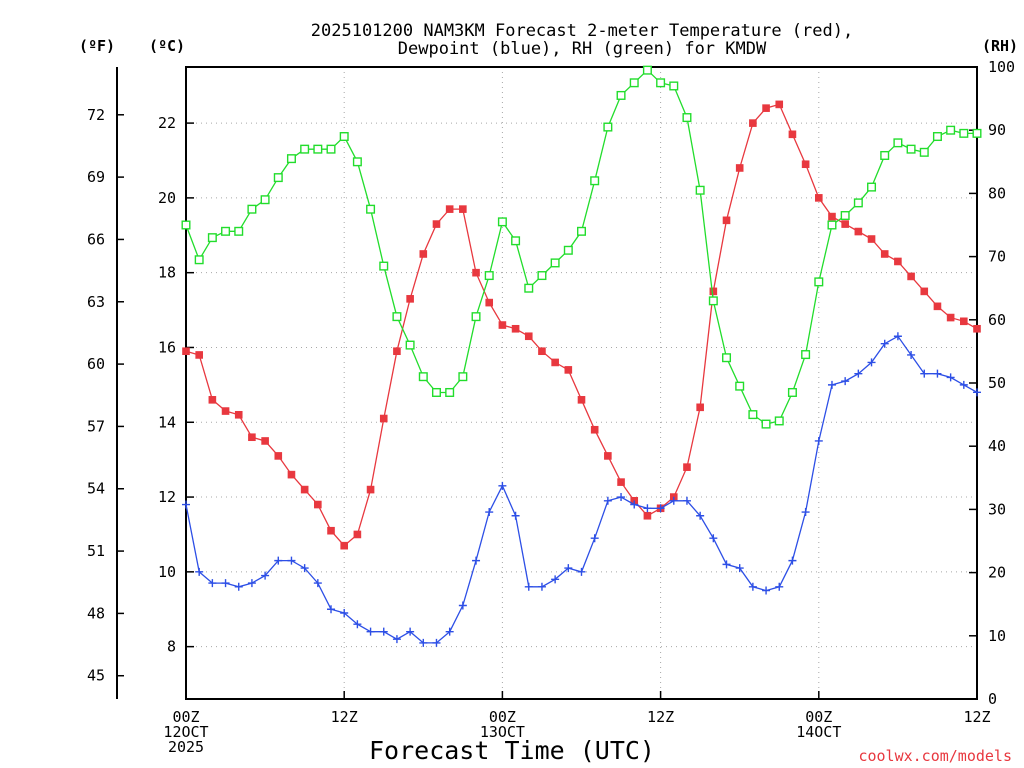 Image resolution: width=1024 pixels, height=768 pixels. I want to click on fahrenheit-tick-label: 48, so click(96, 613).